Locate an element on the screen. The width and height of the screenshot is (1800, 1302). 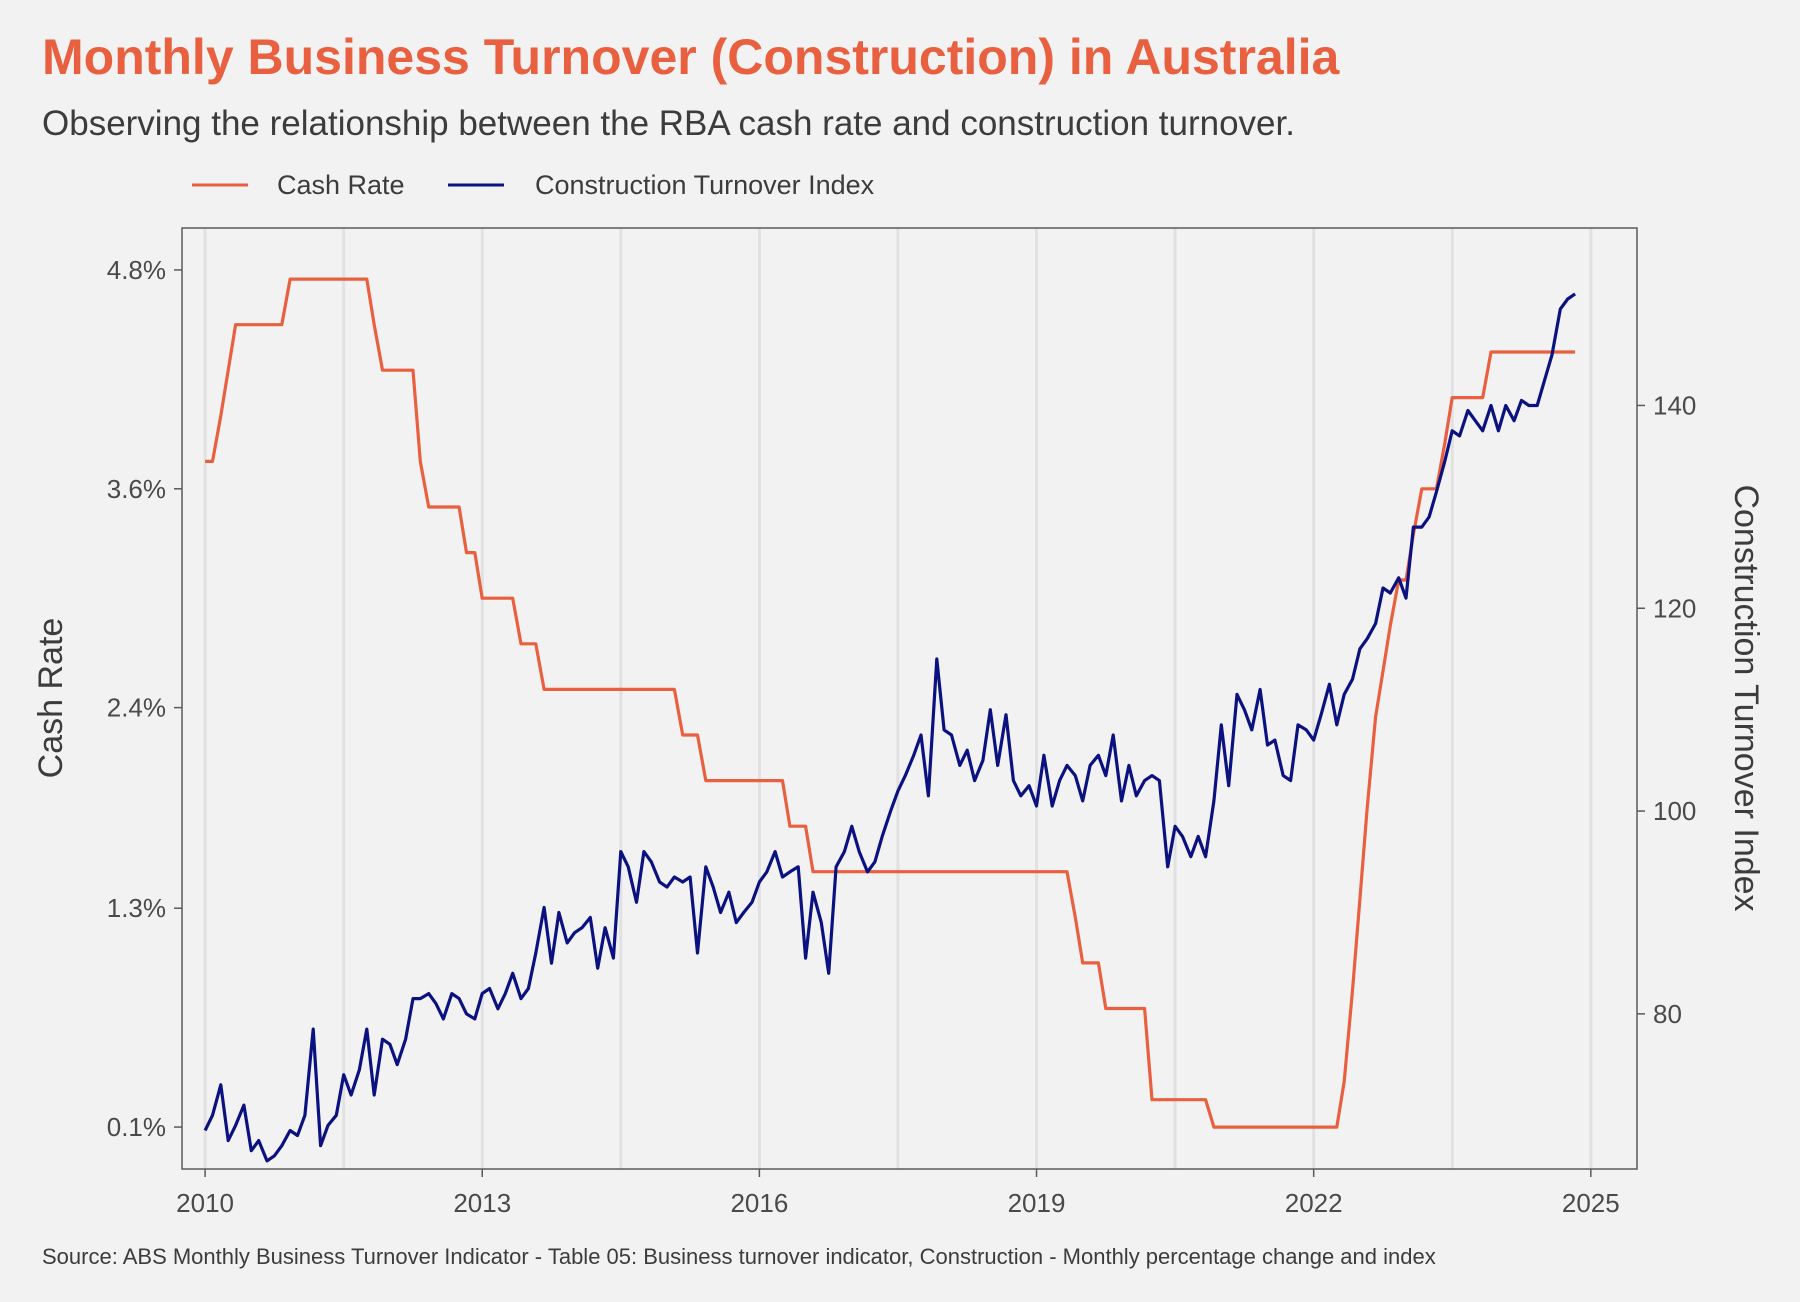
y2-tick-label: 100 is located at coordinates (1674, 811).